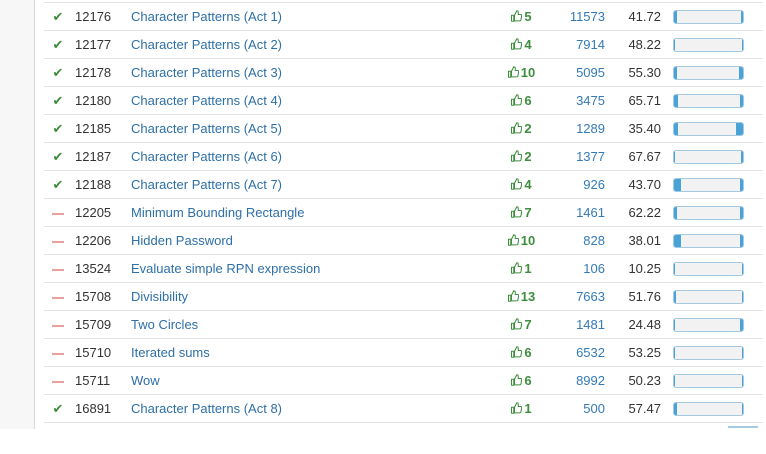  What do you see at coordinates (206, 184) in the screenshot?
I see `problem-link: Character Patterns (Act 7)` at bounding box center [206, 184].